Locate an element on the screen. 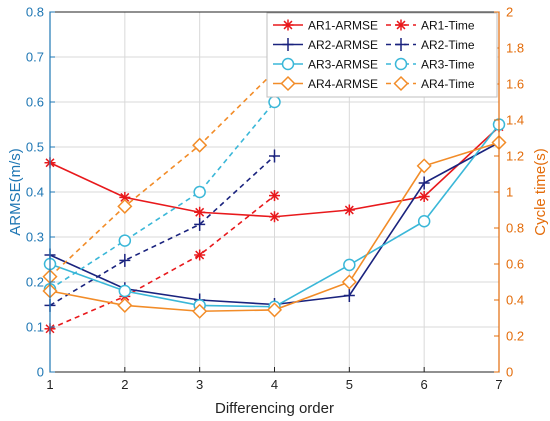 This screenshot has width=550, height=421. legend-item: AR1-Time is located at coordinates (430, 26).